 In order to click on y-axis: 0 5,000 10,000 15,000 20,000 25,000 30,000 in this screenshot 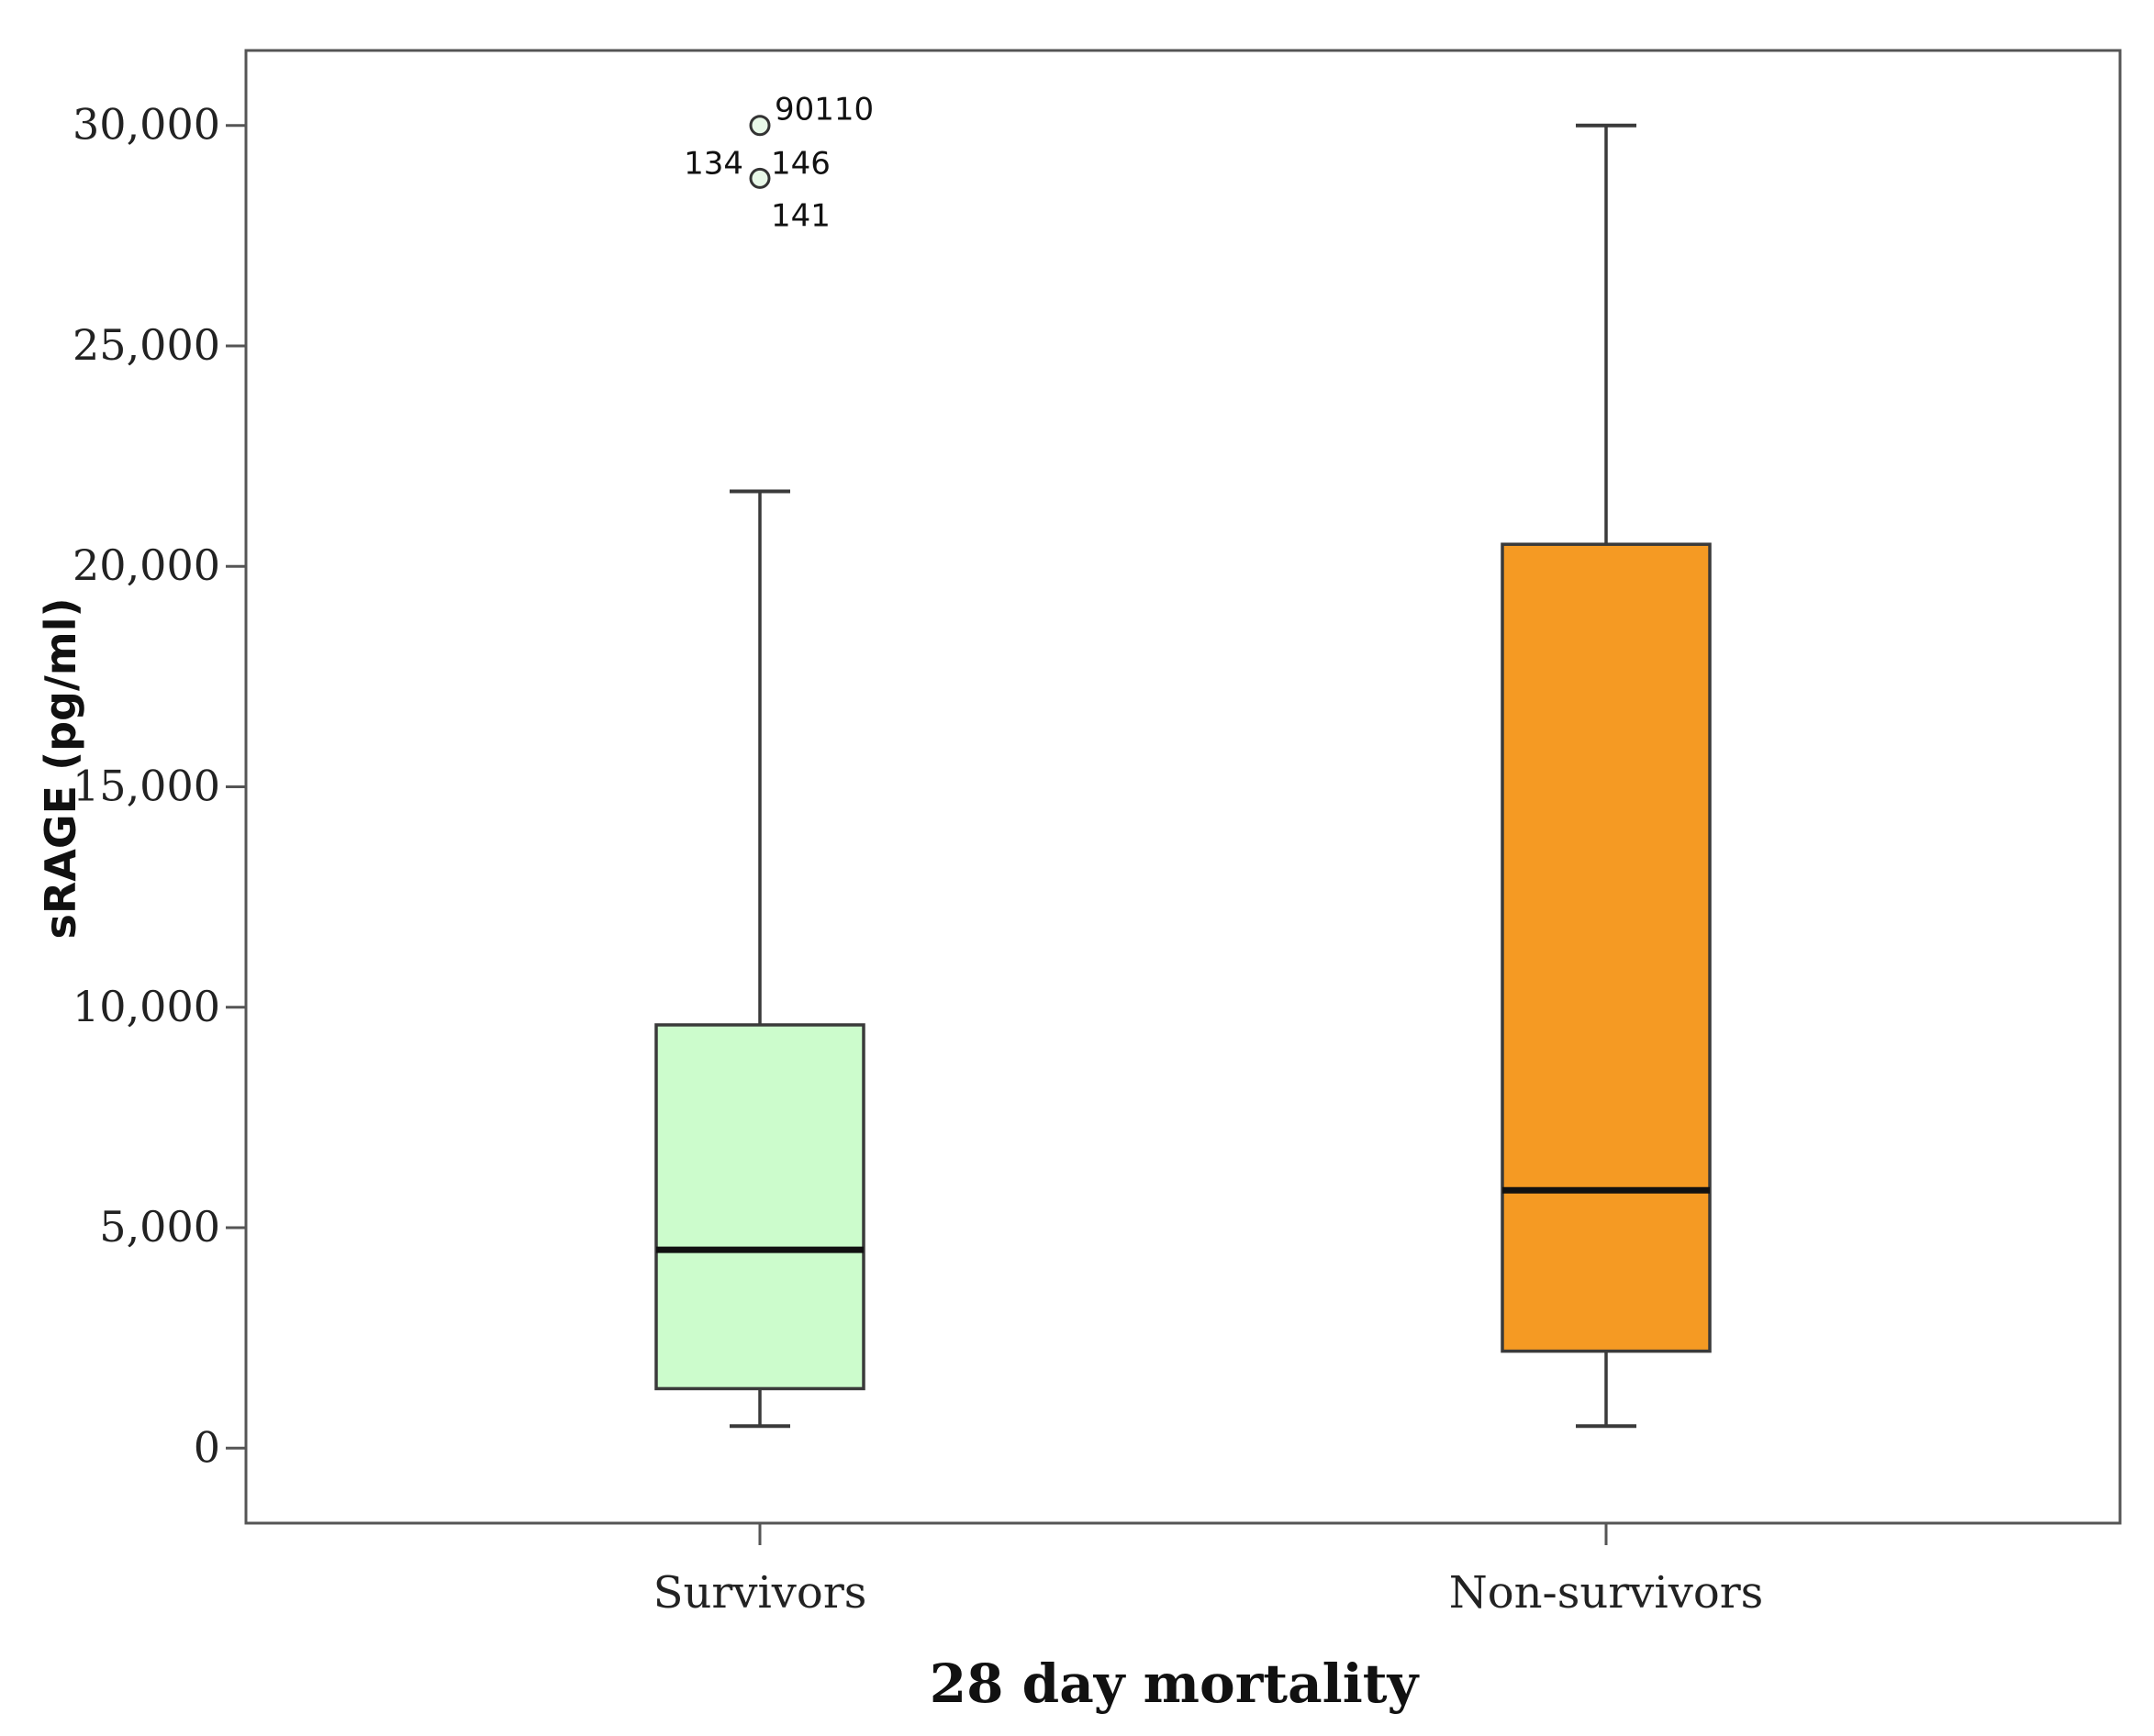, I will do `click(159, 786)`.